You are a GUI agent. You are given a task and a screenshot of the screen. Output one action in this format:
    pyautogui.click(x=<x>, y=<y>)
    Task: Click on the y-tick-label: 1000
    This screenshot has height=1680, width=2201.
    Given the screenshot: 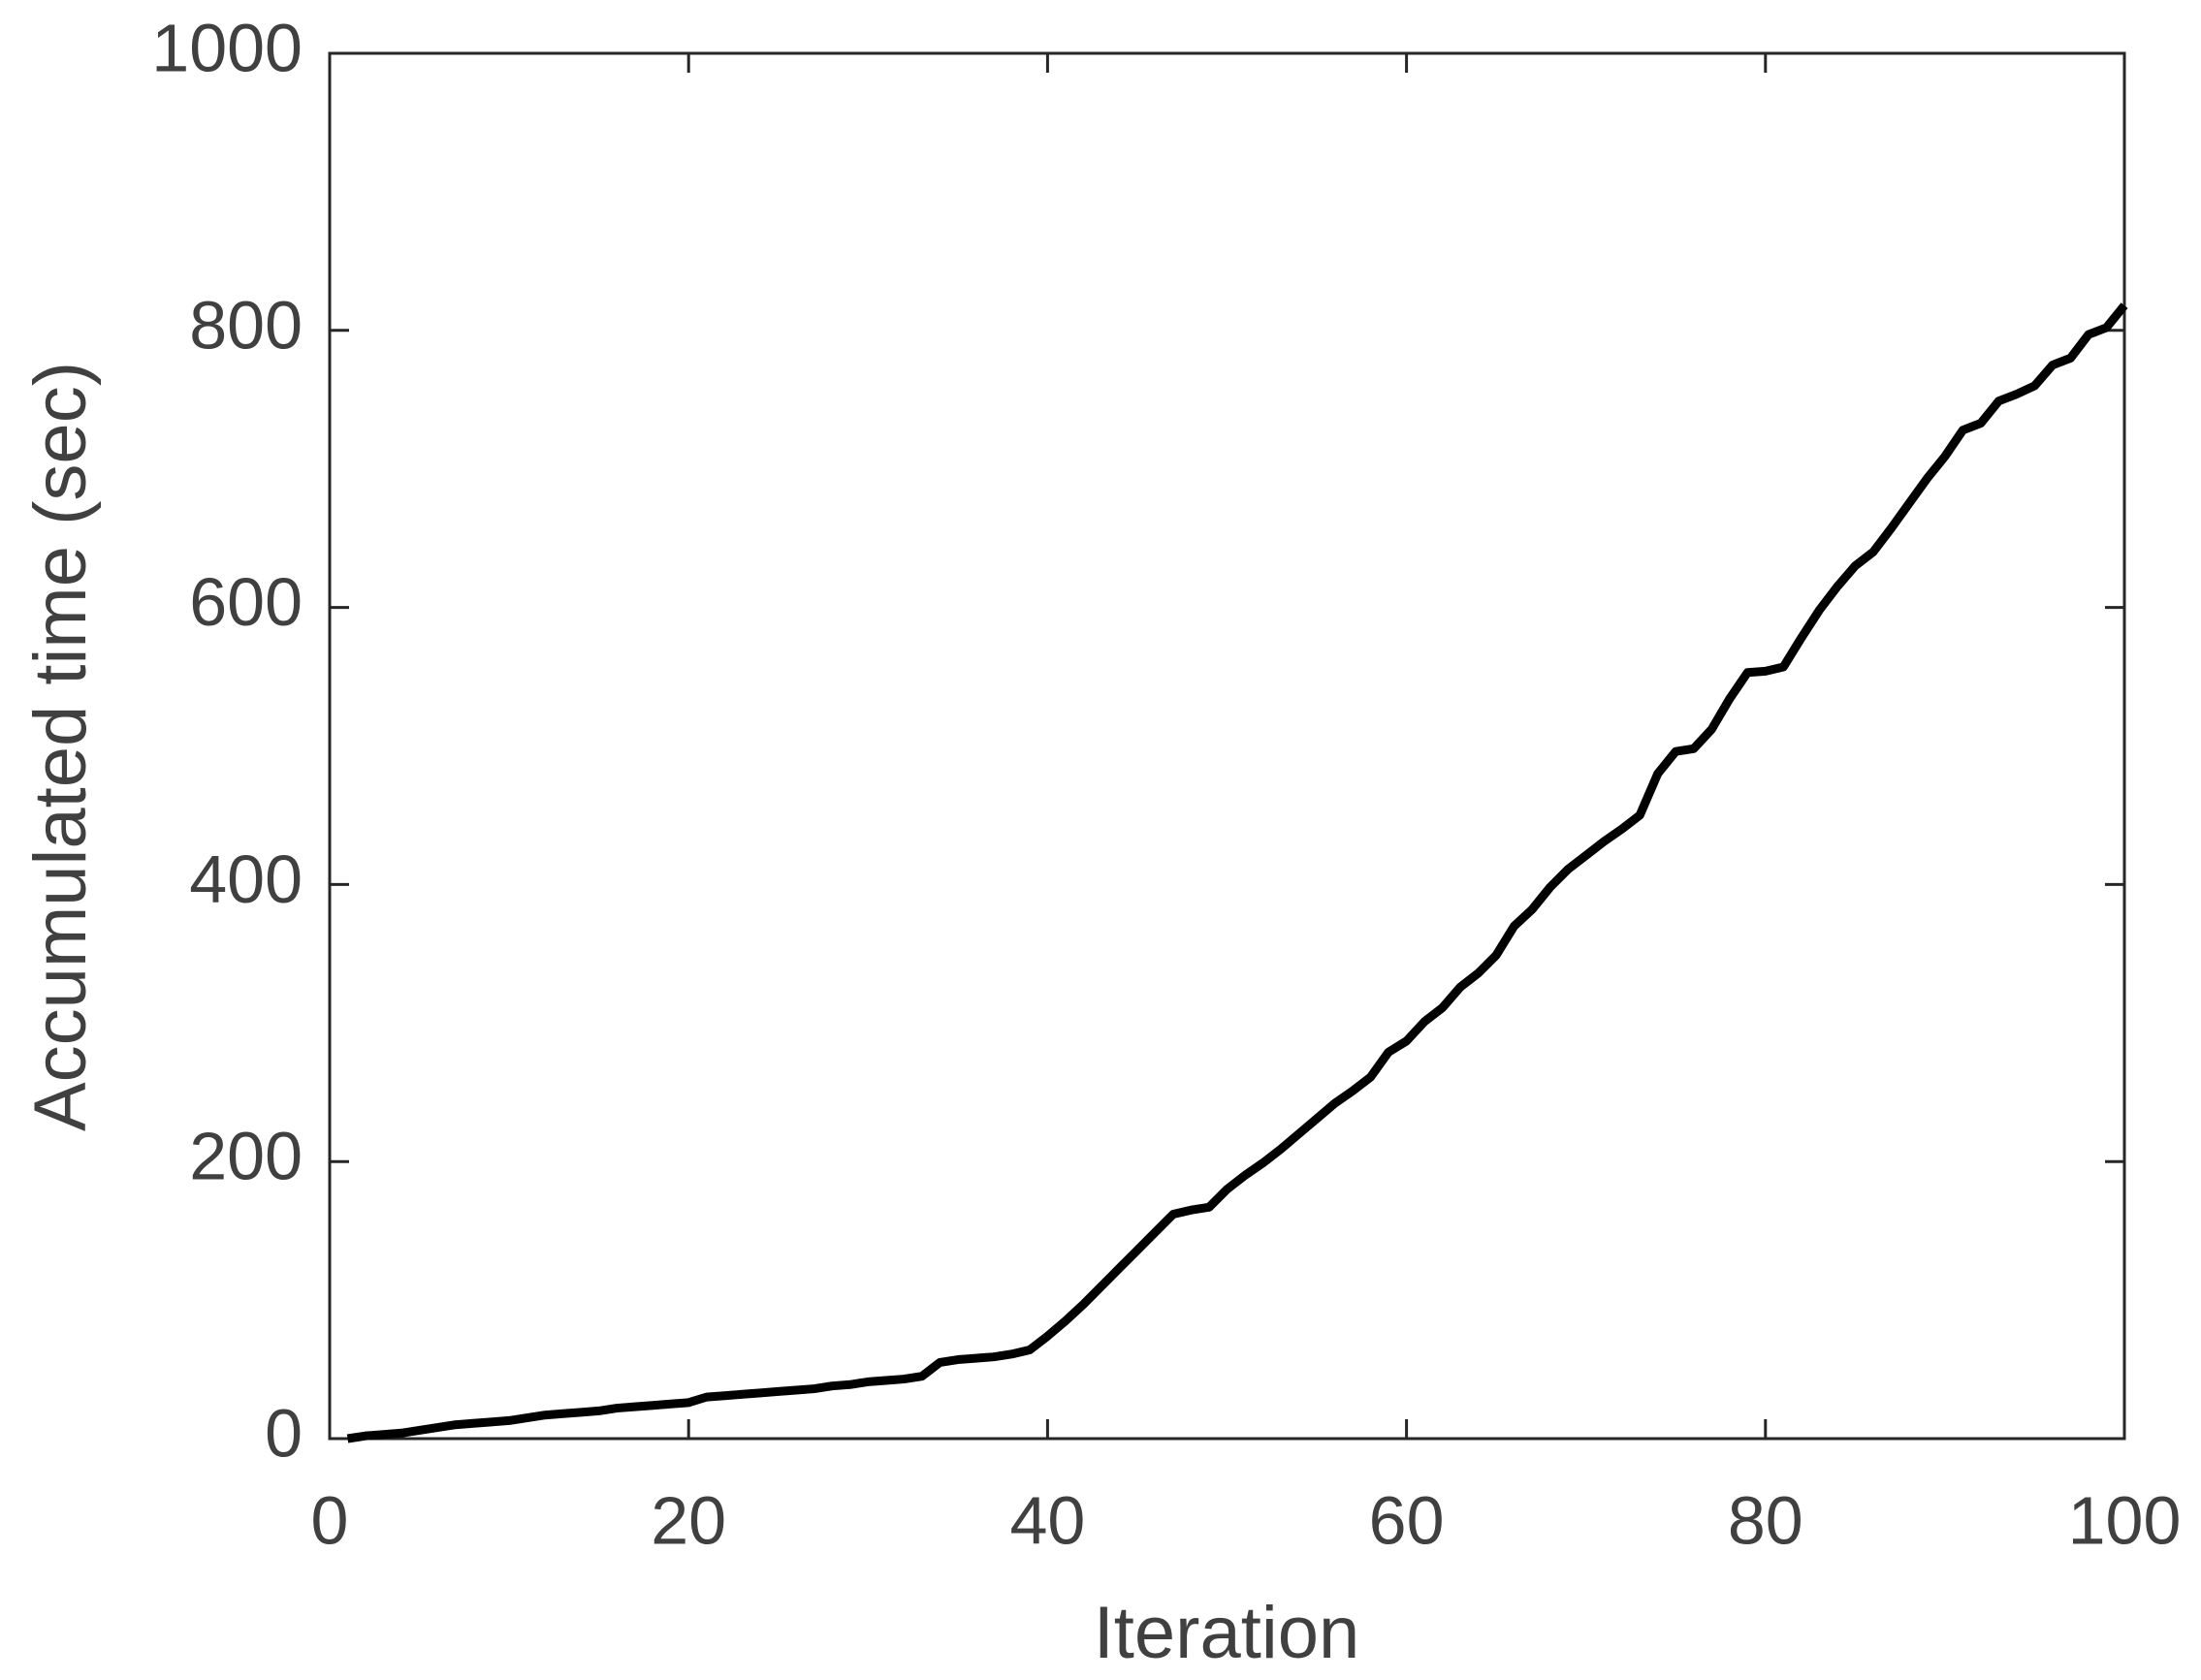 What is the action you would take?
    pyautogui.click(x=227, y=48)
    